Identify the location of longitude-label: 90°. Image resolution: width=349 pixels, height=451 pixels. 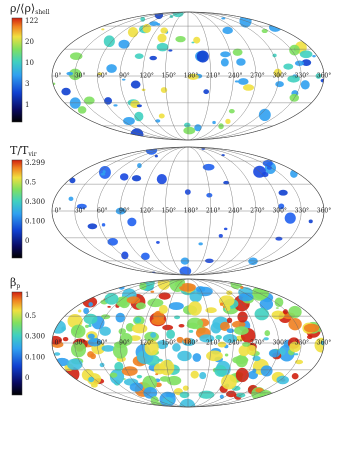
(124, 76).